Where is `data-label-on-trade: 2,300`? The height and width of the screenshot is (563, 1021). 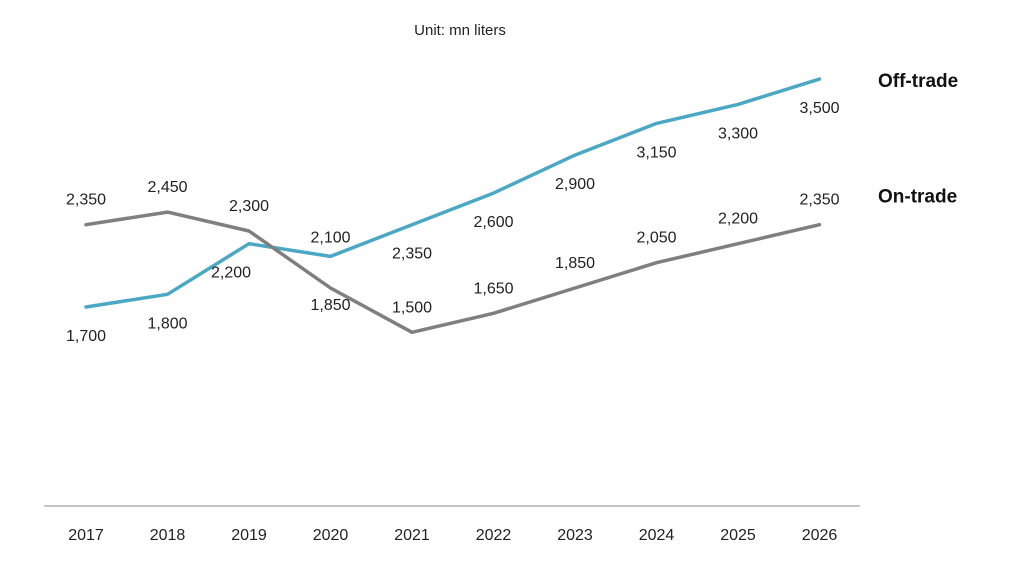 data-label-on-trade: 2,300 is located at coordinates (249, 206).